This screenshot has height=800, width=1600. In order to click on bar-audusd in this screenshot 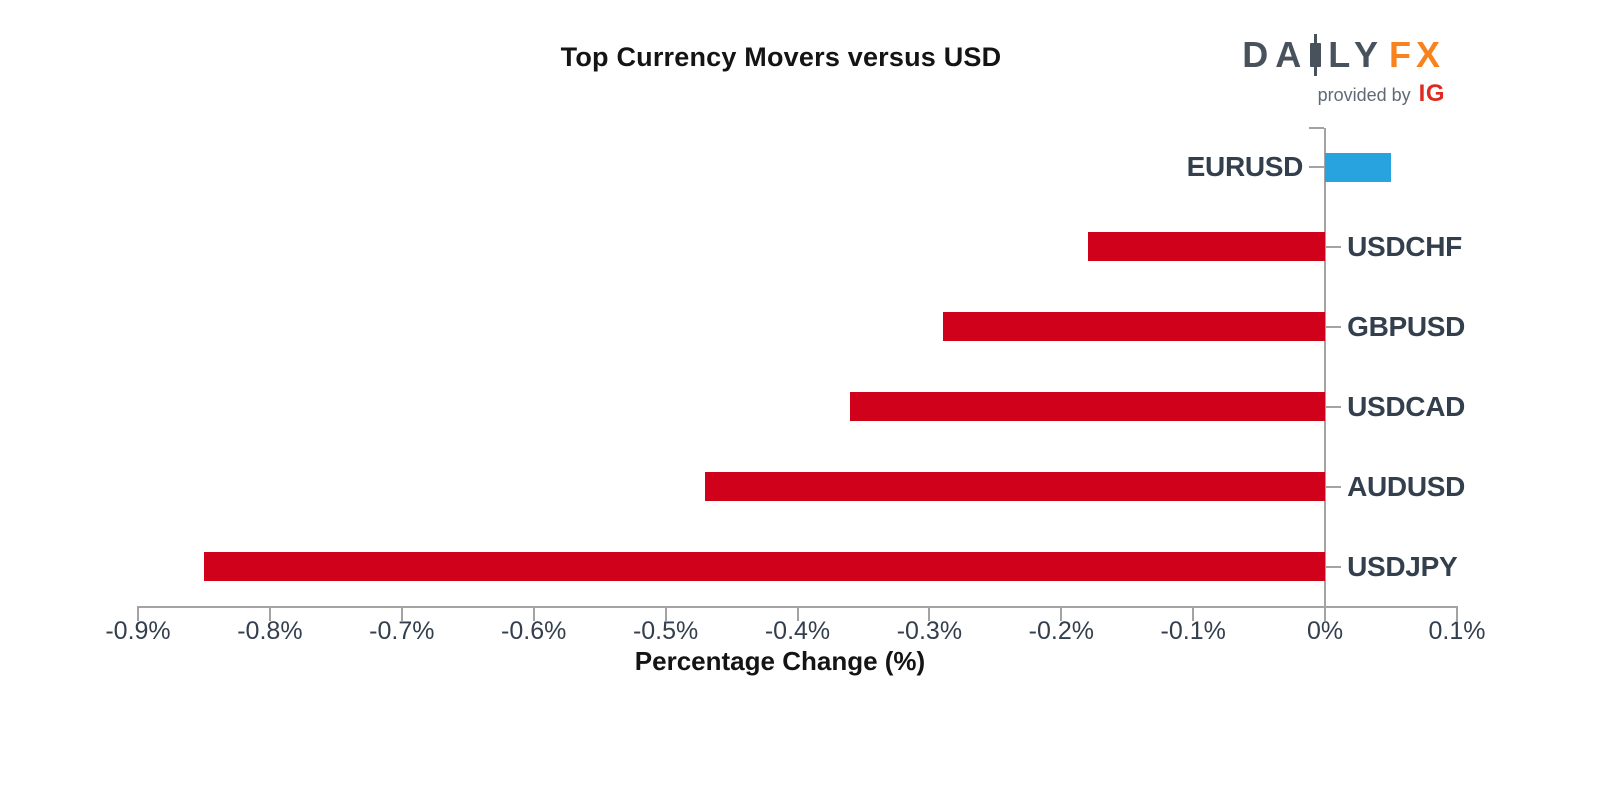, I will do `click(1015, 486)`.